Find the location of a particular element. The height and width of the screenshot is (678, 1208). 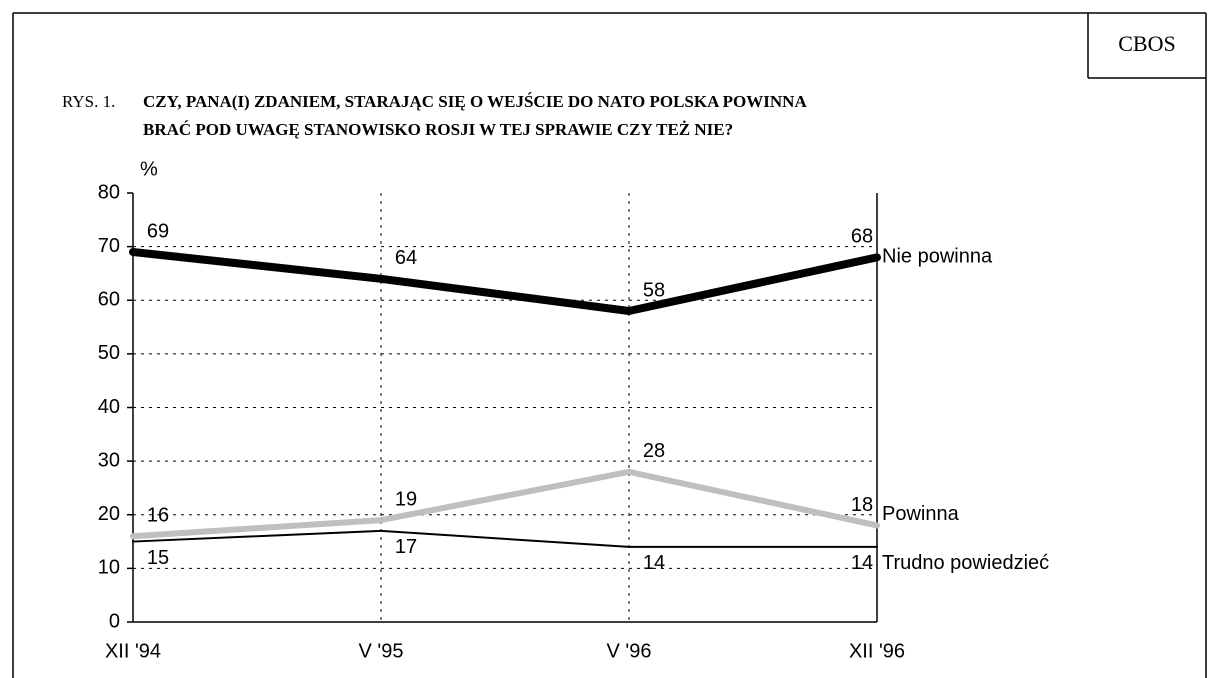

source: CBOS is located at coordinates (1146, 43).